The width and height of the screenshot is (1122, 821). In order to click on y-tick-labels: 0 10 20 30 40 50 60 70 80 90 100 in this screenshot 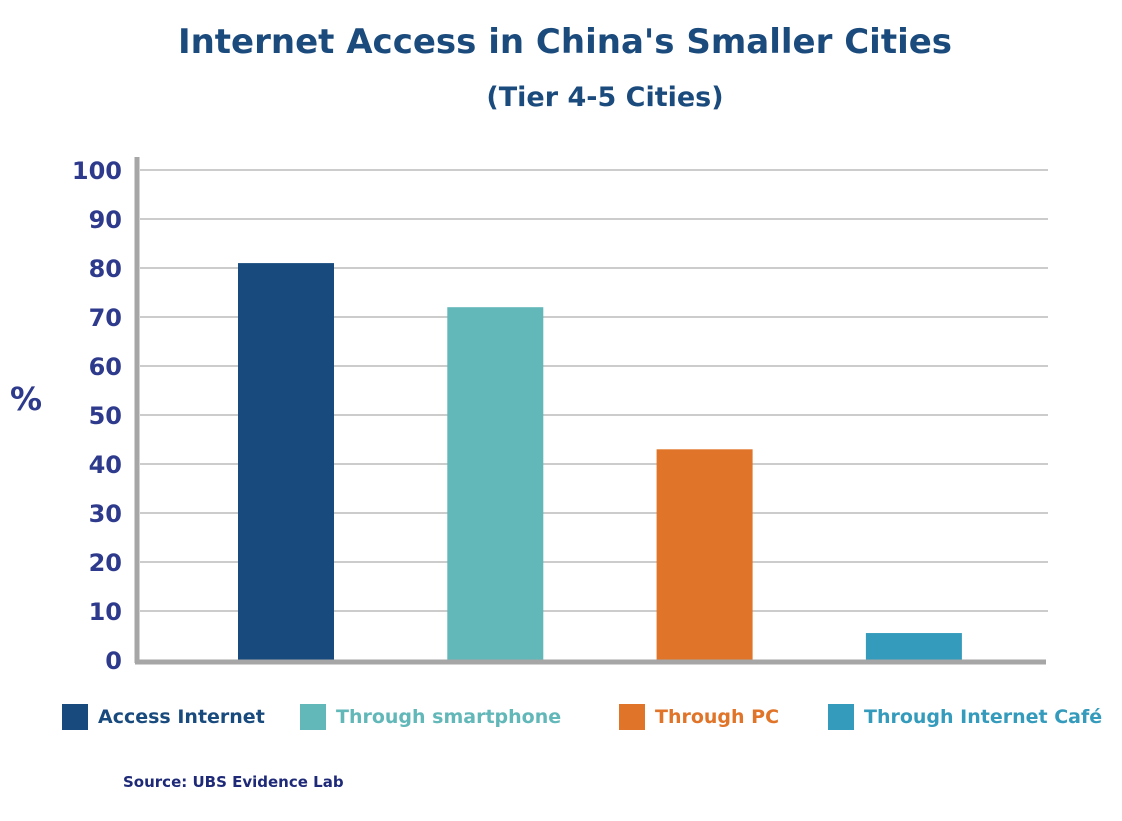, I will do `click(97, 416)`.